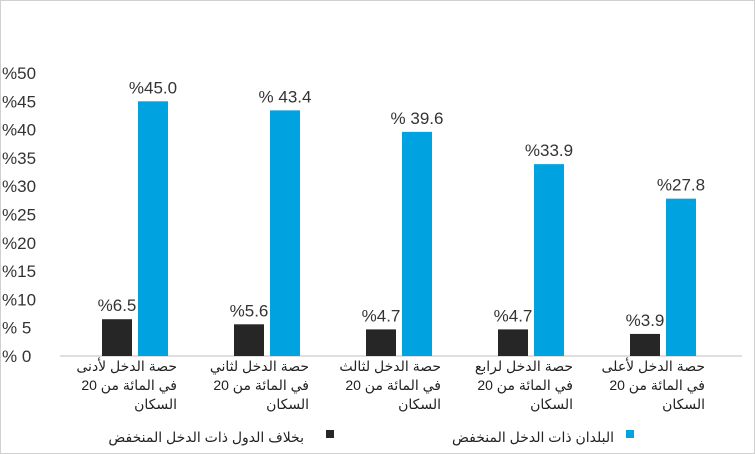 The image size is (755, 454). What do you see at coordinates (417, 118) in the screenshot?
I see `data-label: % 39.6` at bounding box center [417, 118].